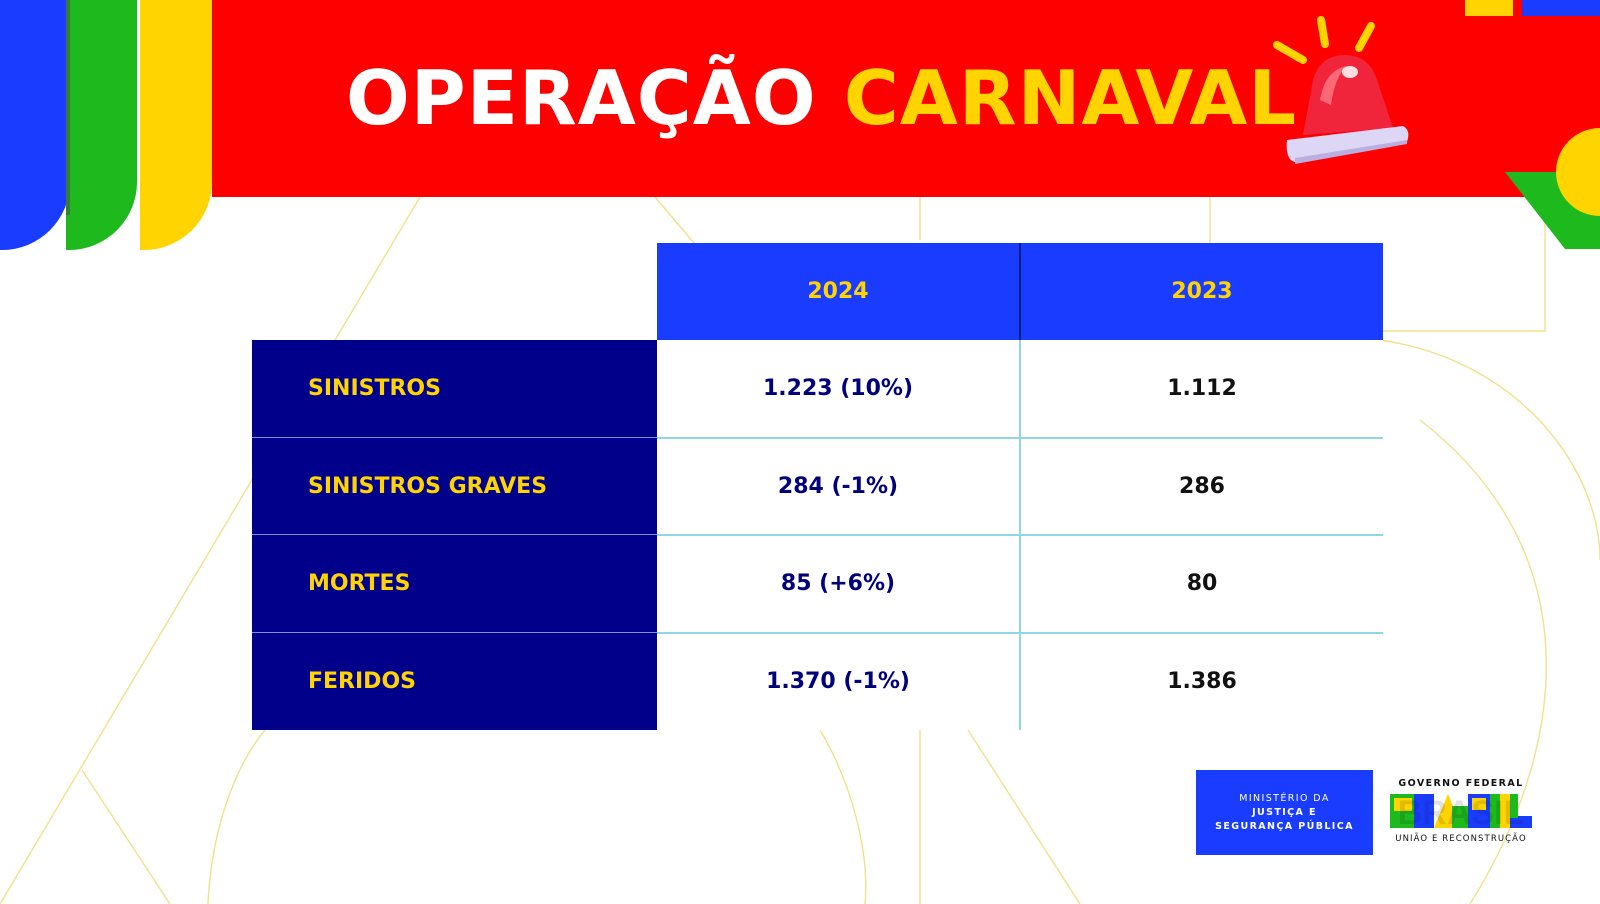 This screenshot has height=904, width=1600. Describe the element at coordinates (1461, 783) in the screenshot. I see `gov-logo-top: GOVERNO FEDERAL` at that location.